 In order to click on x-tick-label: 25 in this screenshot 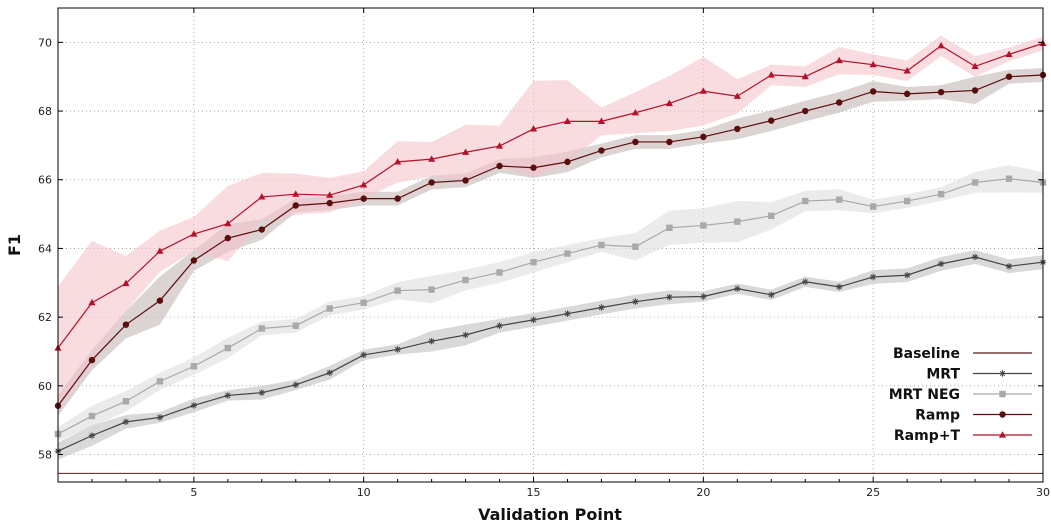, I will do `click(873, 492)`.